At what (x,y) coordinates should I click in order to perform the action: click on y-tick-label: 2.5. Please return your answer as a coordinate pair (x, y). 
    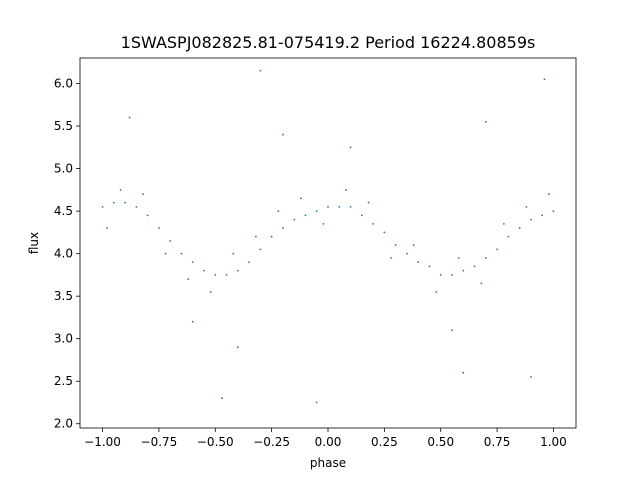
    Looking at the image, I should click on (63, 381).